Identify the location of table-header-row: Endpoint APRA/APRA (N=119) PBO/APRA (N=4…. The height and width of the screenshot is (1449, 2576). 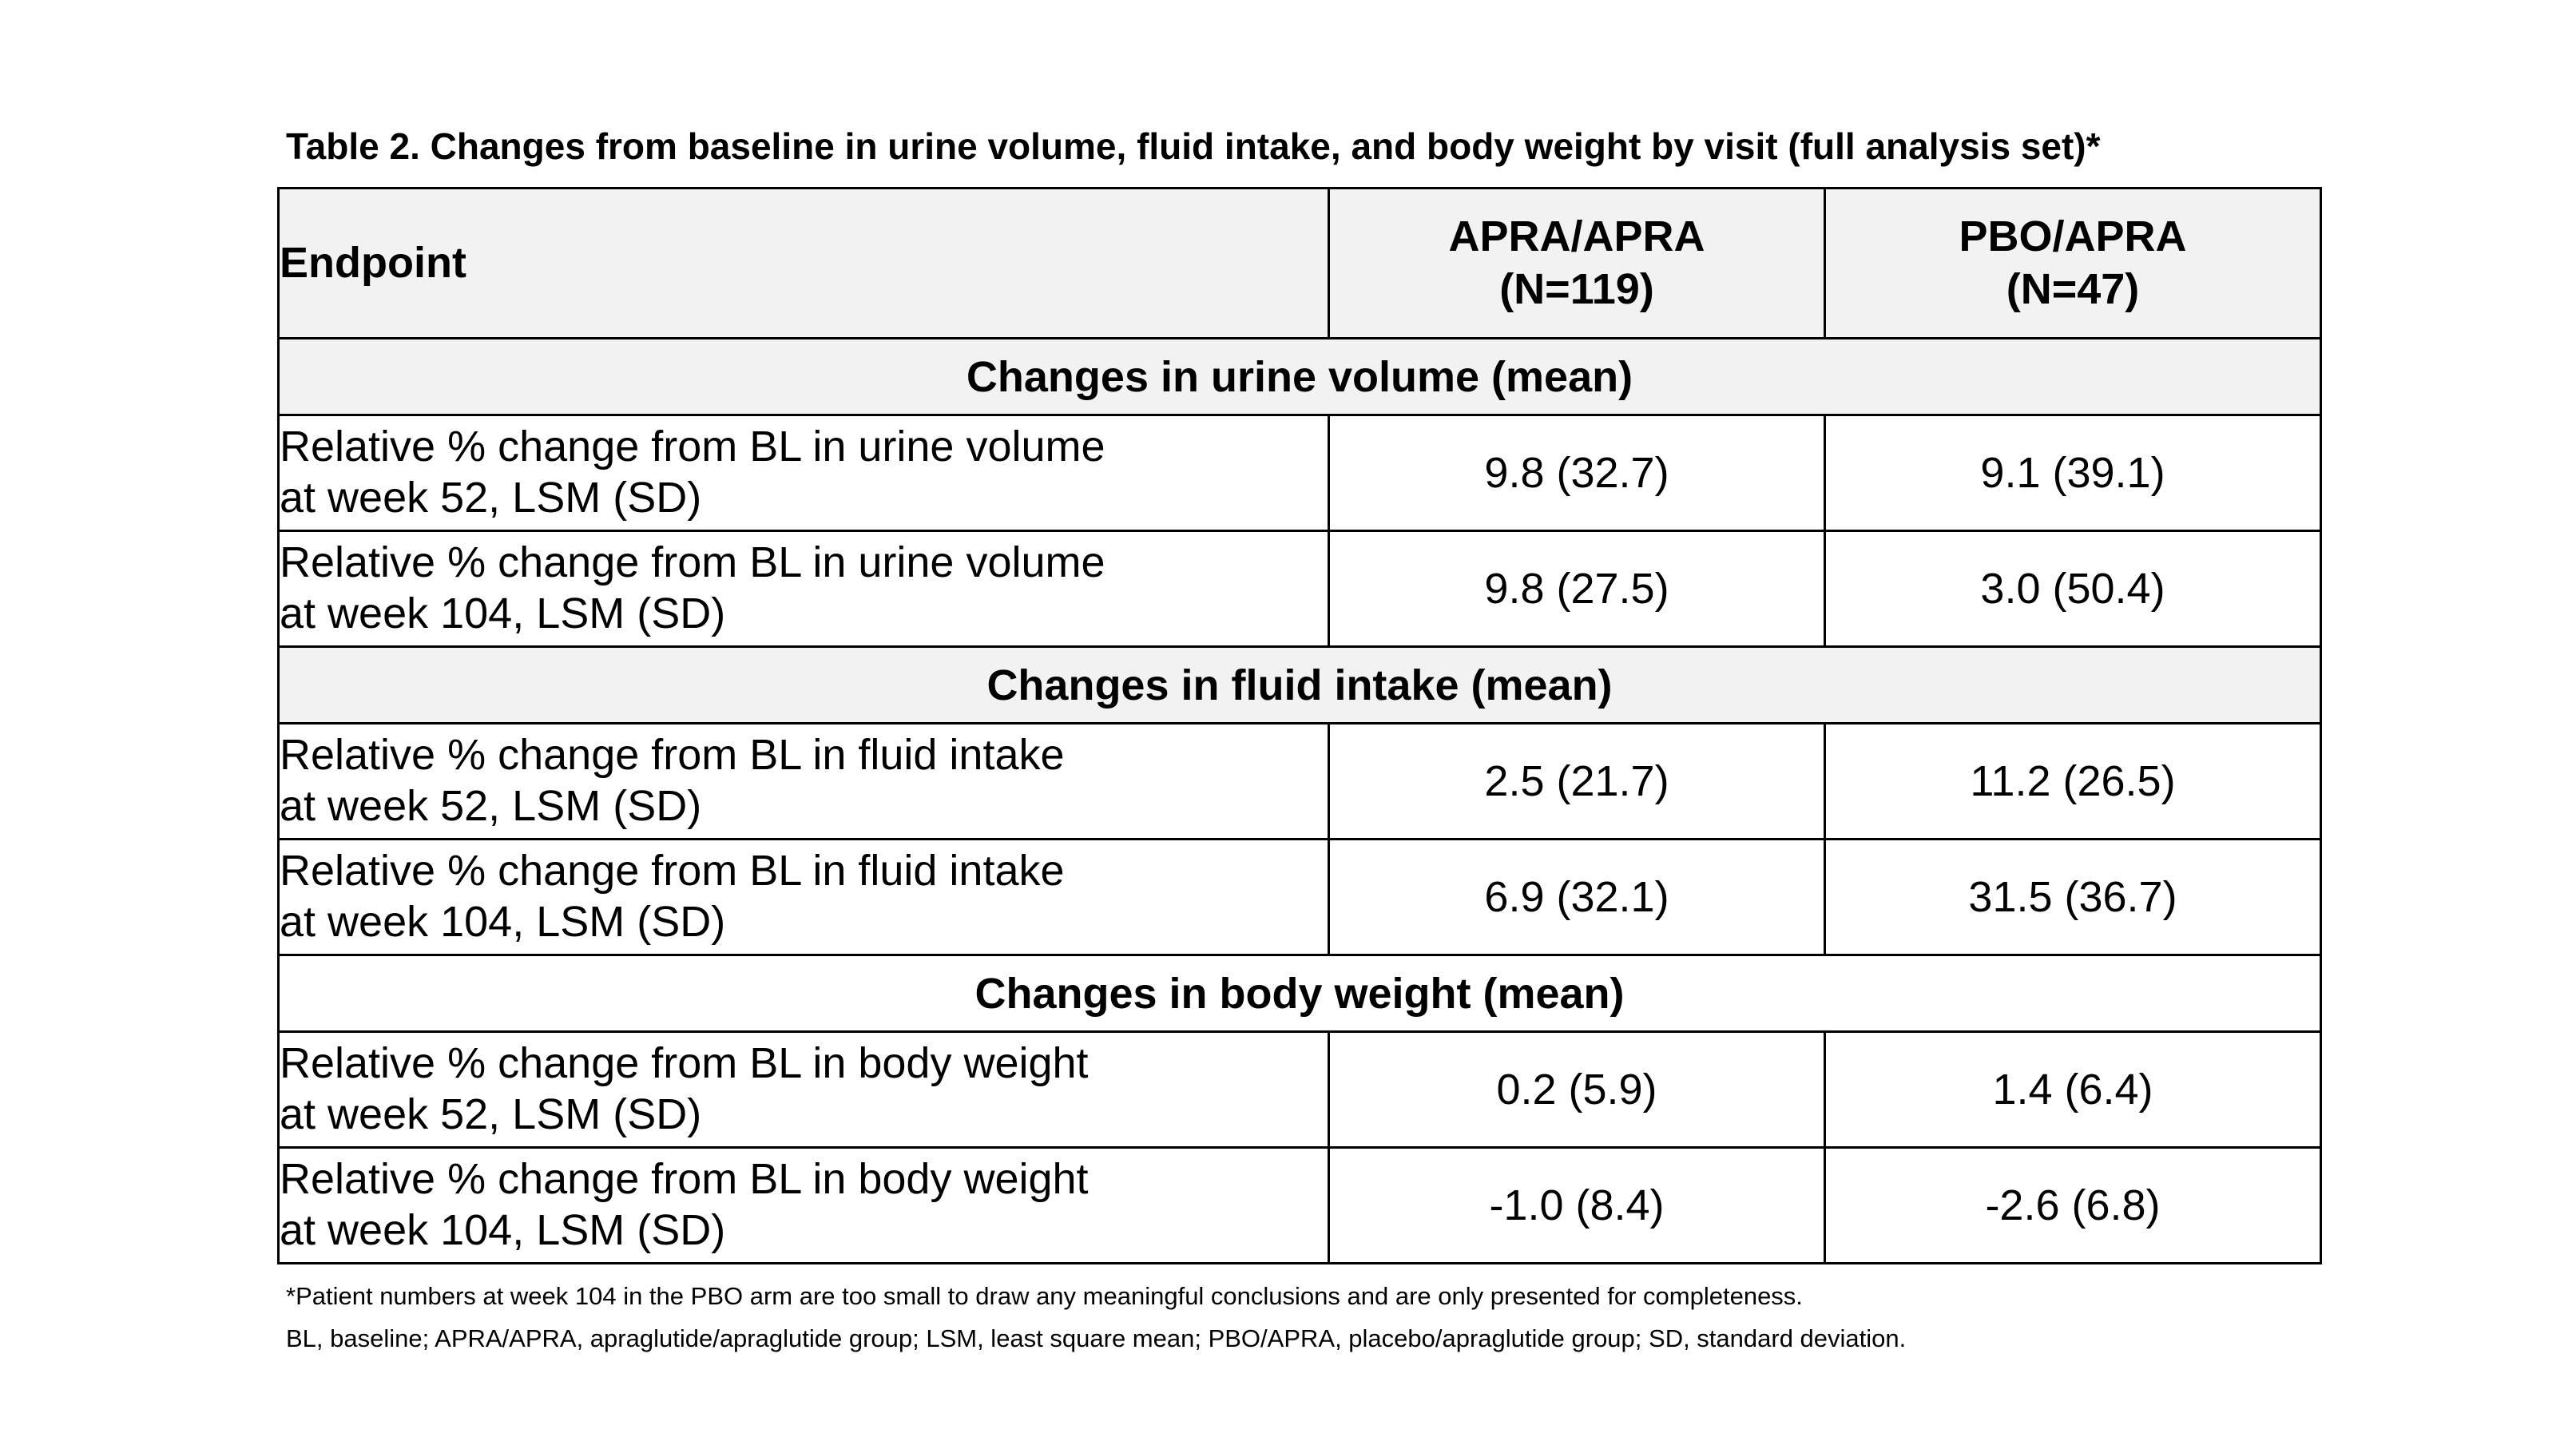
(1299, 263).